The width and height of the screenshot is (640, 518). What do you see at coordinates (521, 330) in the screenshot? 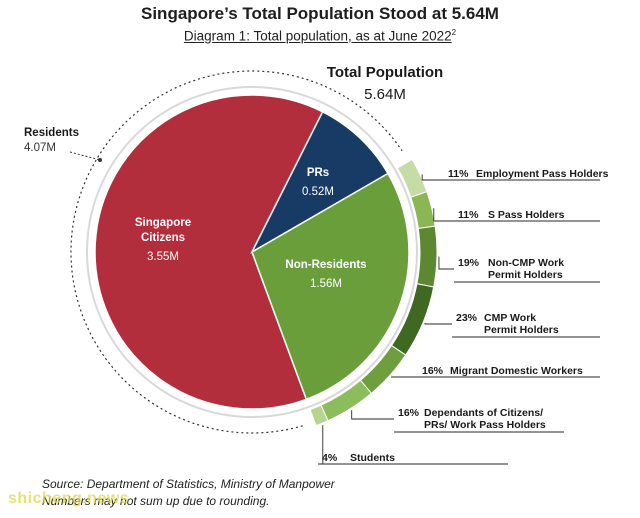
I see `ring-name-label-4: Permit Holders` at bounding box center [521, 330].